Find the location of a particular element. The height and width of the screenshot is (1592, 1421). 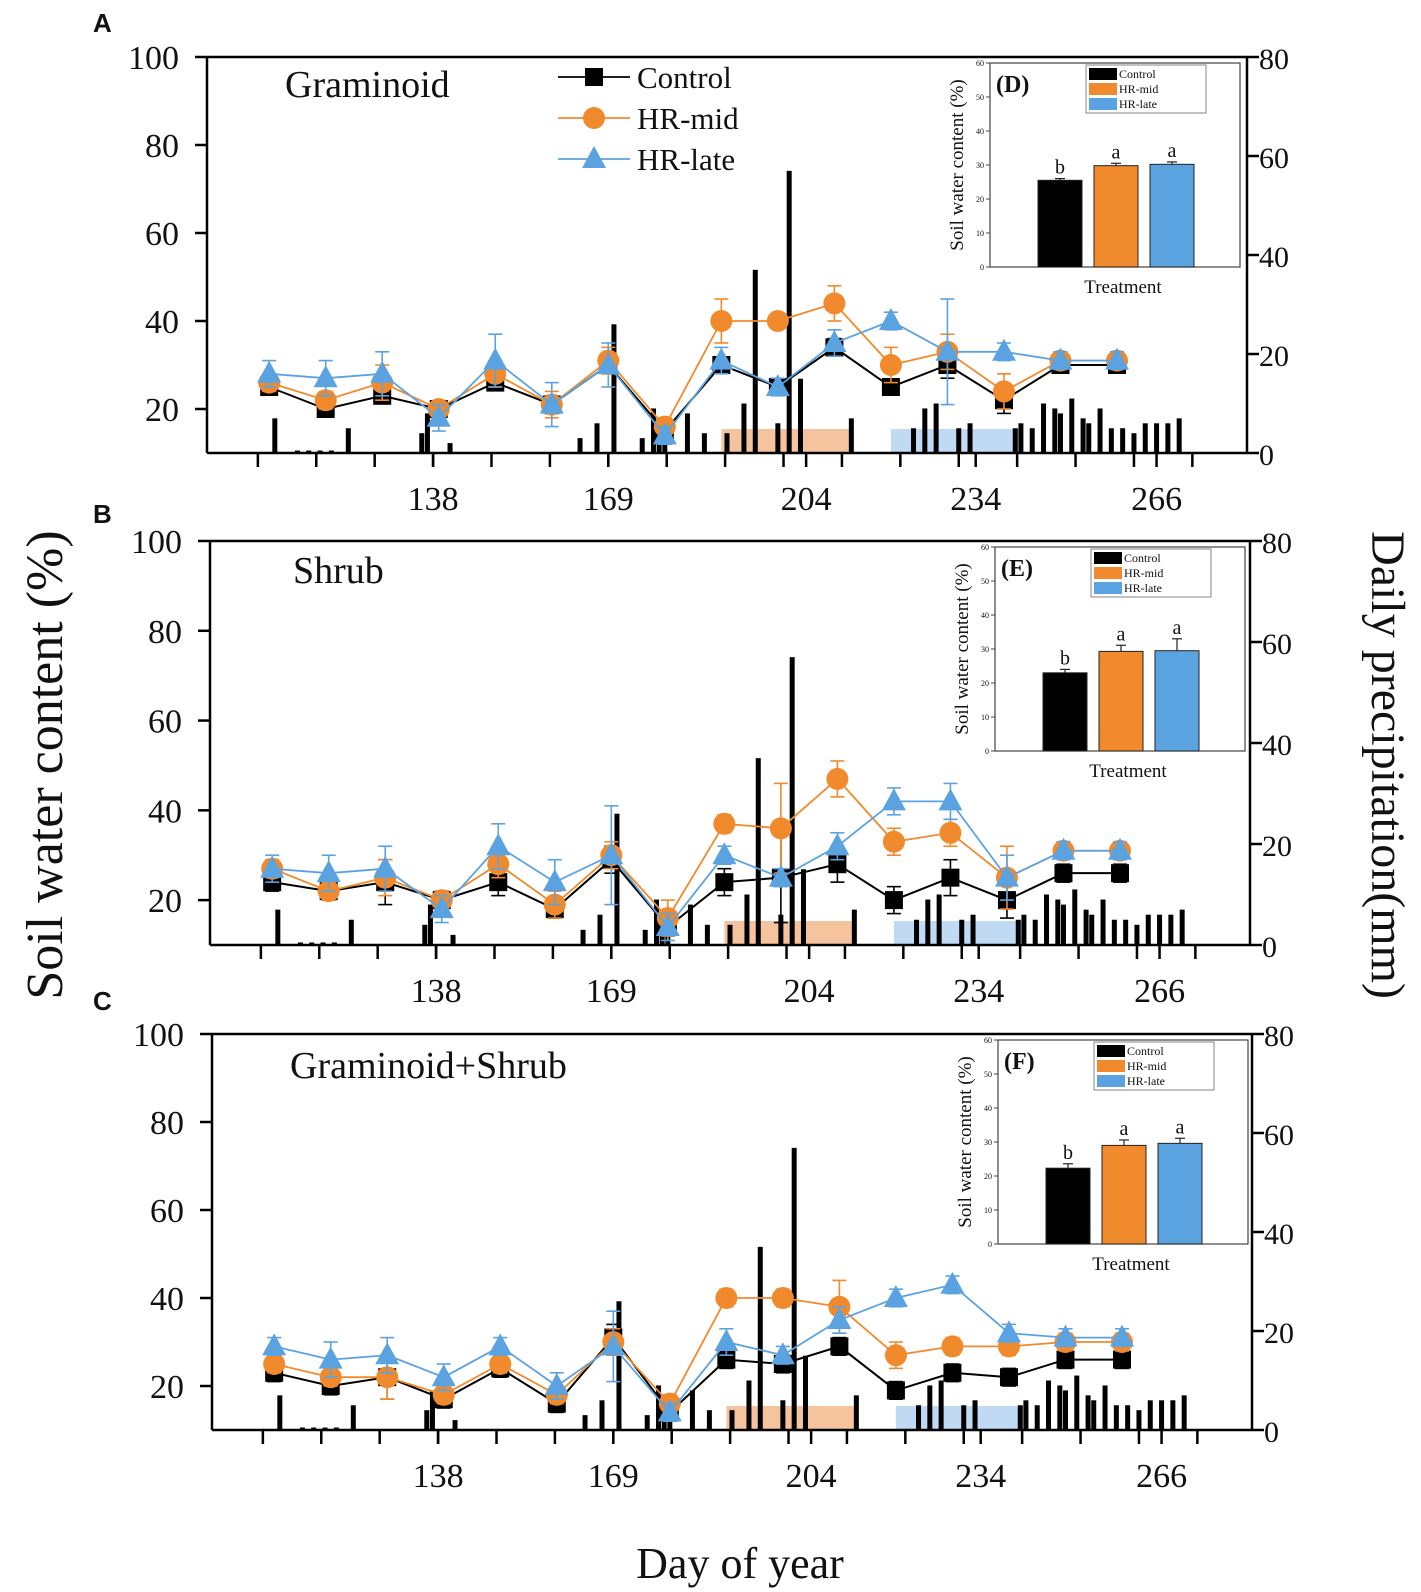

inset-panel-label: (E) is located at coordinates (1017, 569).